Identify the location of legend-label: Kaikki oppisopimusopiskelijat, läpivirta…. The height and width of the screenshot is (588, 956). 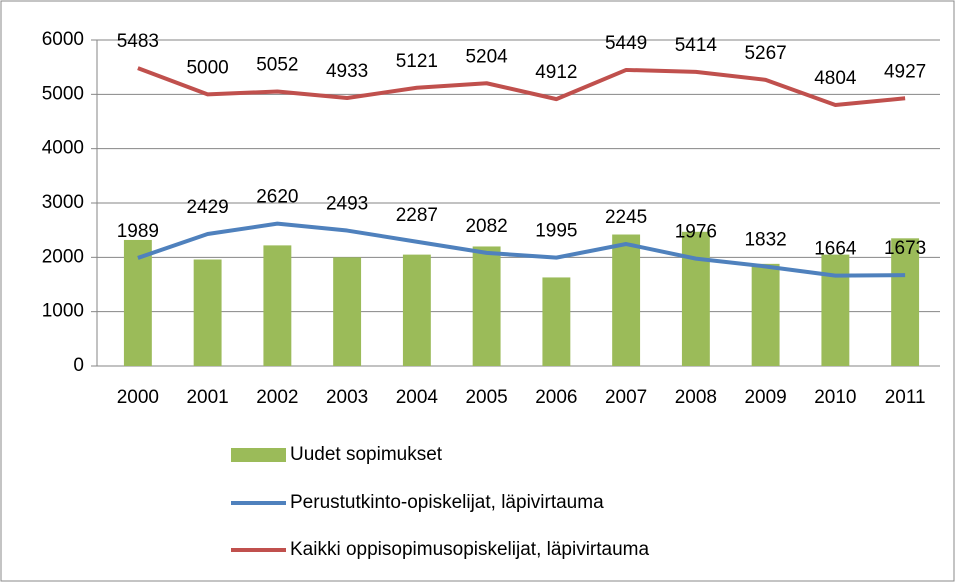
(469, 549).